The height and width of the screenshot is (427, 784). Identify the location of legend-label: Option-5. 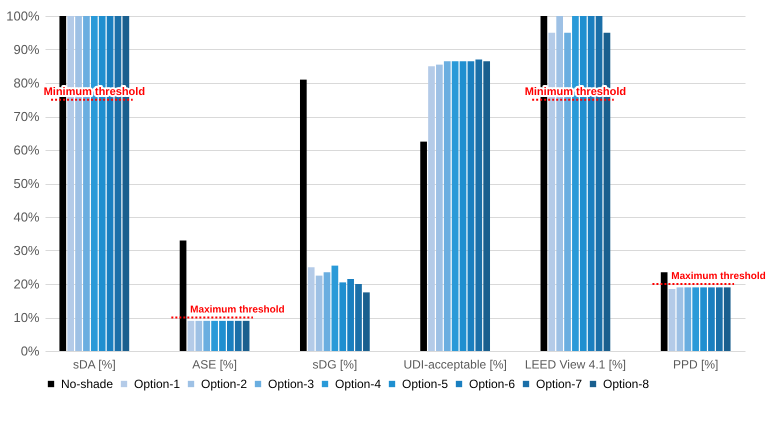
(425, 384).